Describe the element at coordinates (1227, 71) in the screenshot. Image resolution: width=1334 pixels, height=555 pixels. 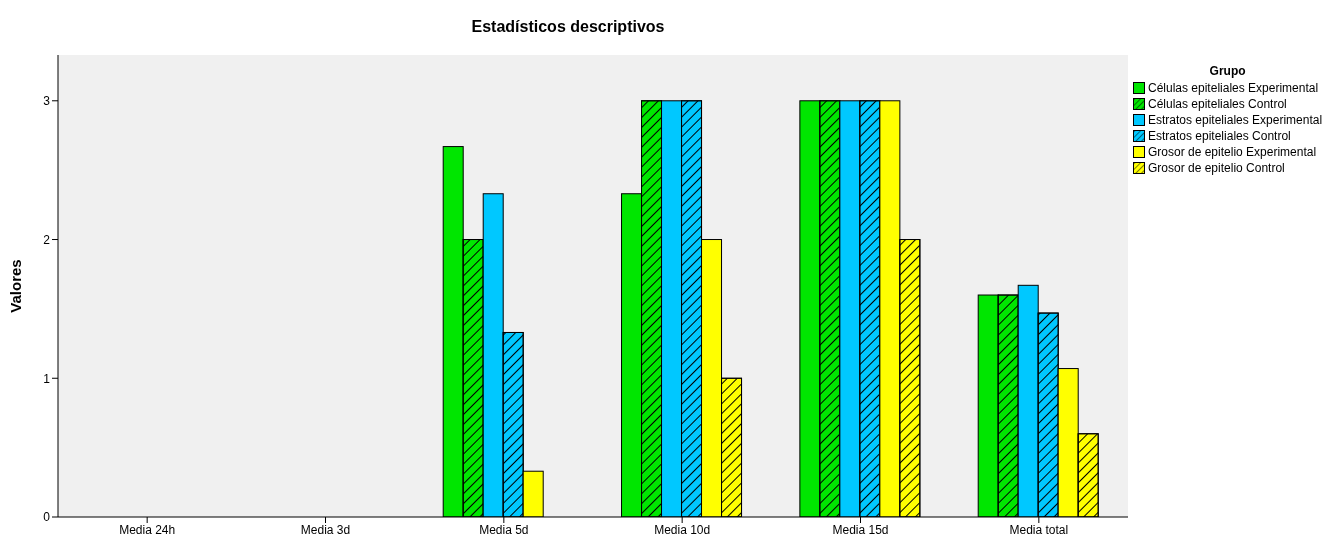
I see `legend-title: Grupo` at that location.